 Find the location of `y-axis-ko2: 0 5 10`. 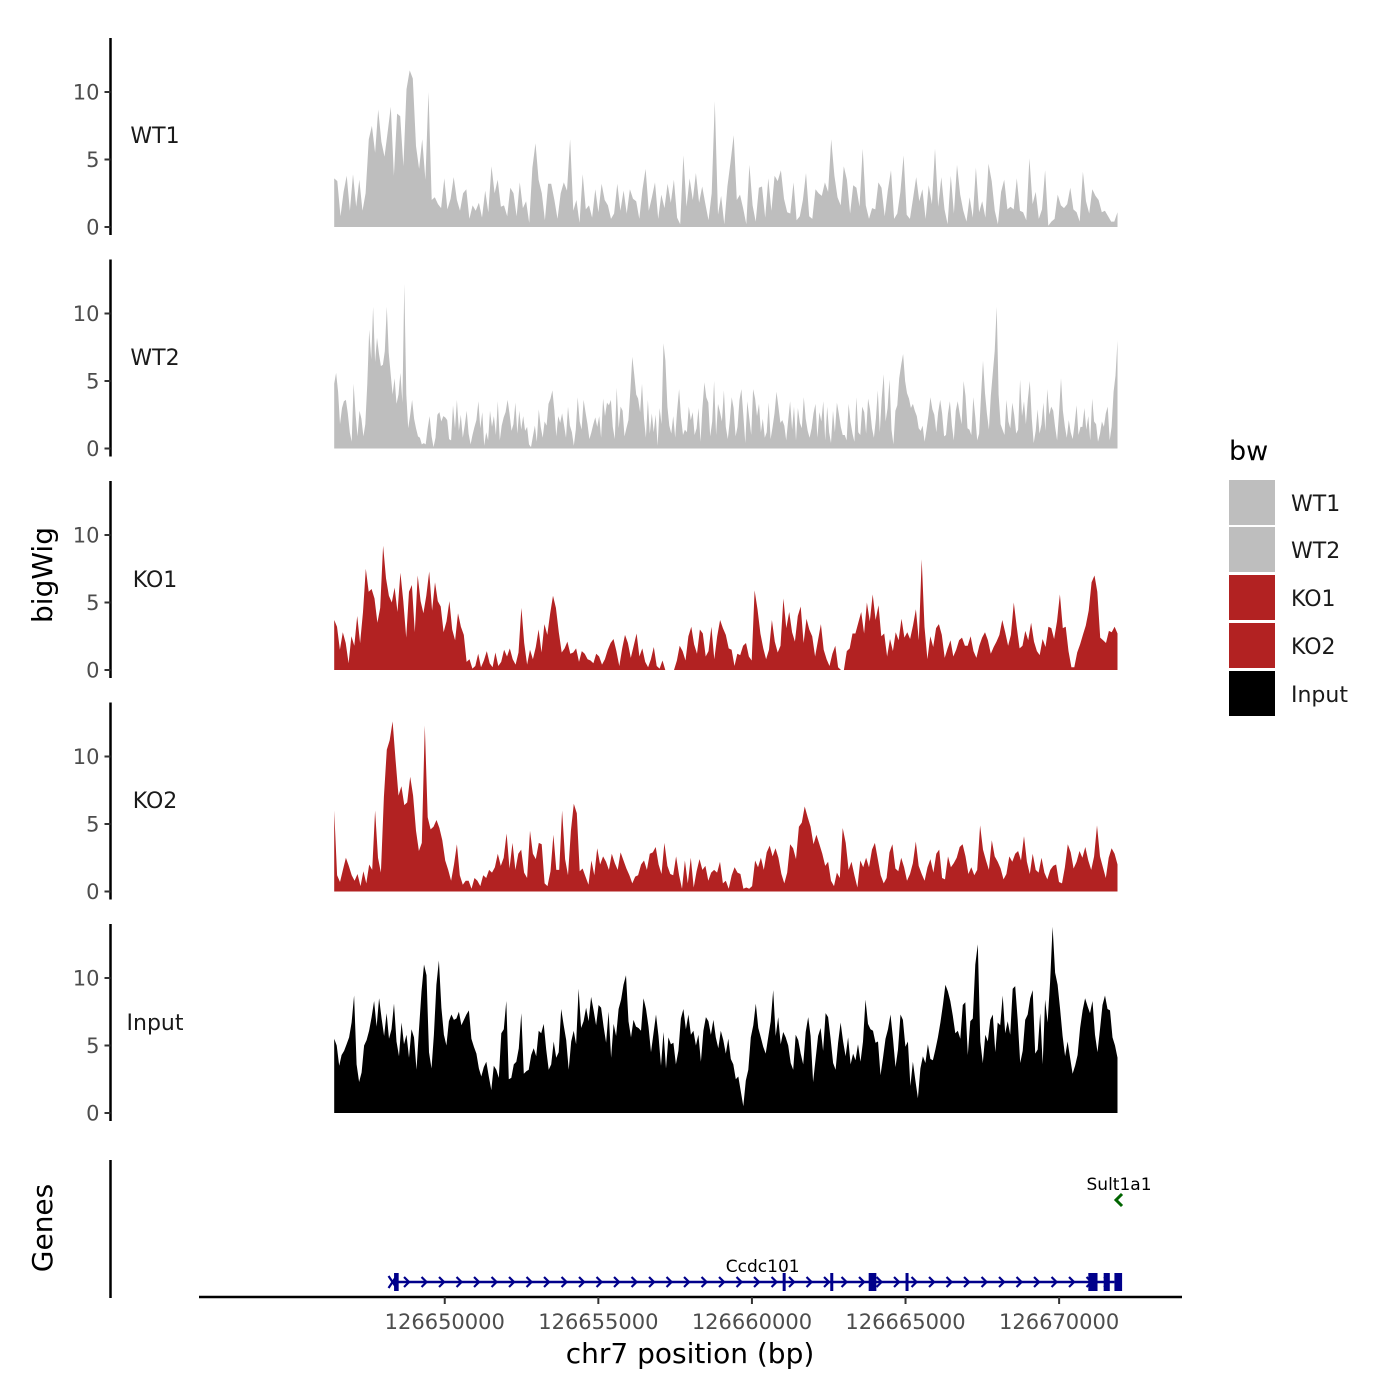

y-axis-ko2: 0 5 10 is located at coordinates (92, 803).